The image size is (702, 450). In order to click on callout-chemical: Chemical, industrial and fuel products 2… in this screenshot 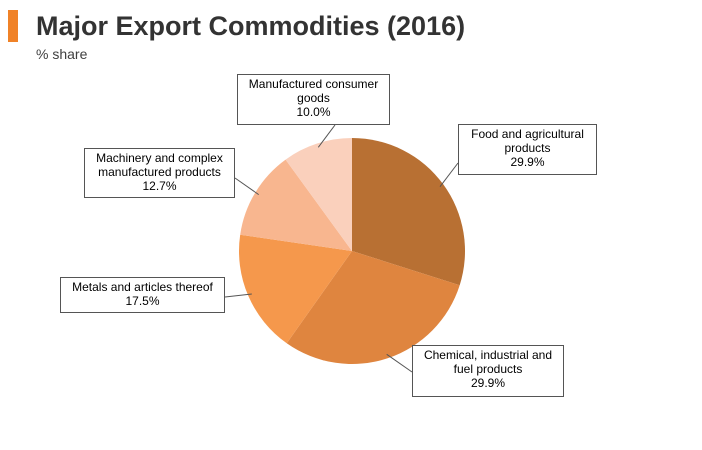, I will do `click(488, 371)`.